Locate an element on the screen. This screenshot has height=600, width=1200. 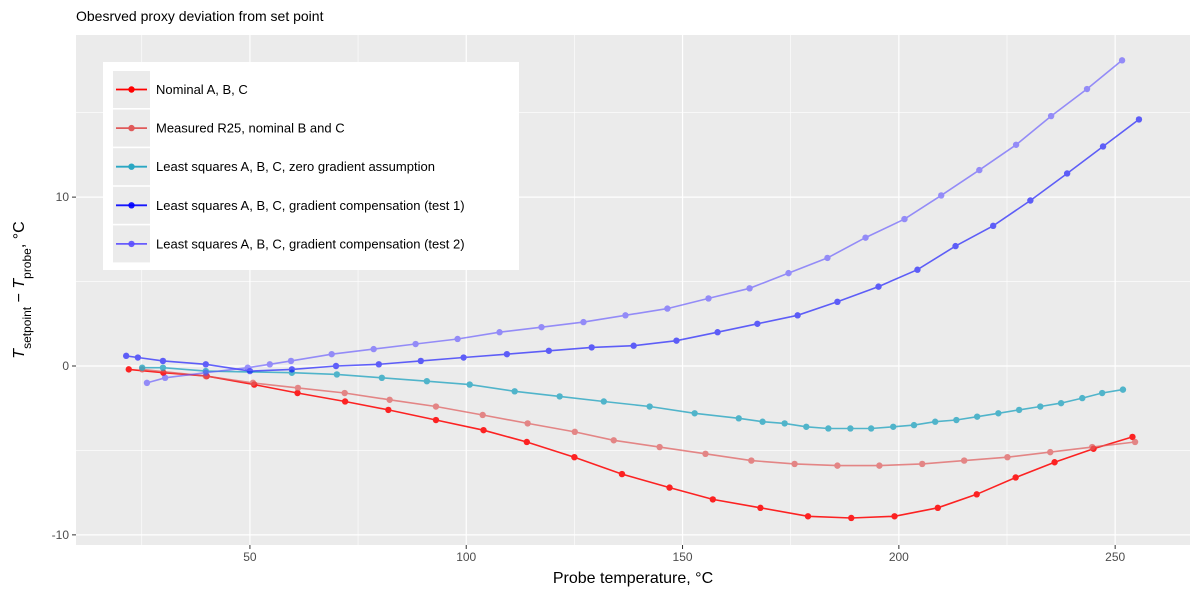
y-axis-title-part: − is located at coordinates (19, 298).